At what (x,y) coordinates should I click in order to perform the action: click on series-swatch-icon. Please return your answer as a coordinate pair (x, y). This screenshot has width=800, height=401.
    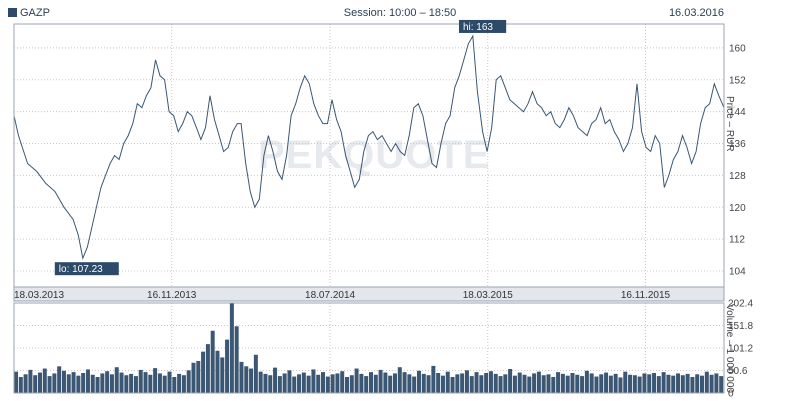
    Looking at the image, I should click on (12, 12).